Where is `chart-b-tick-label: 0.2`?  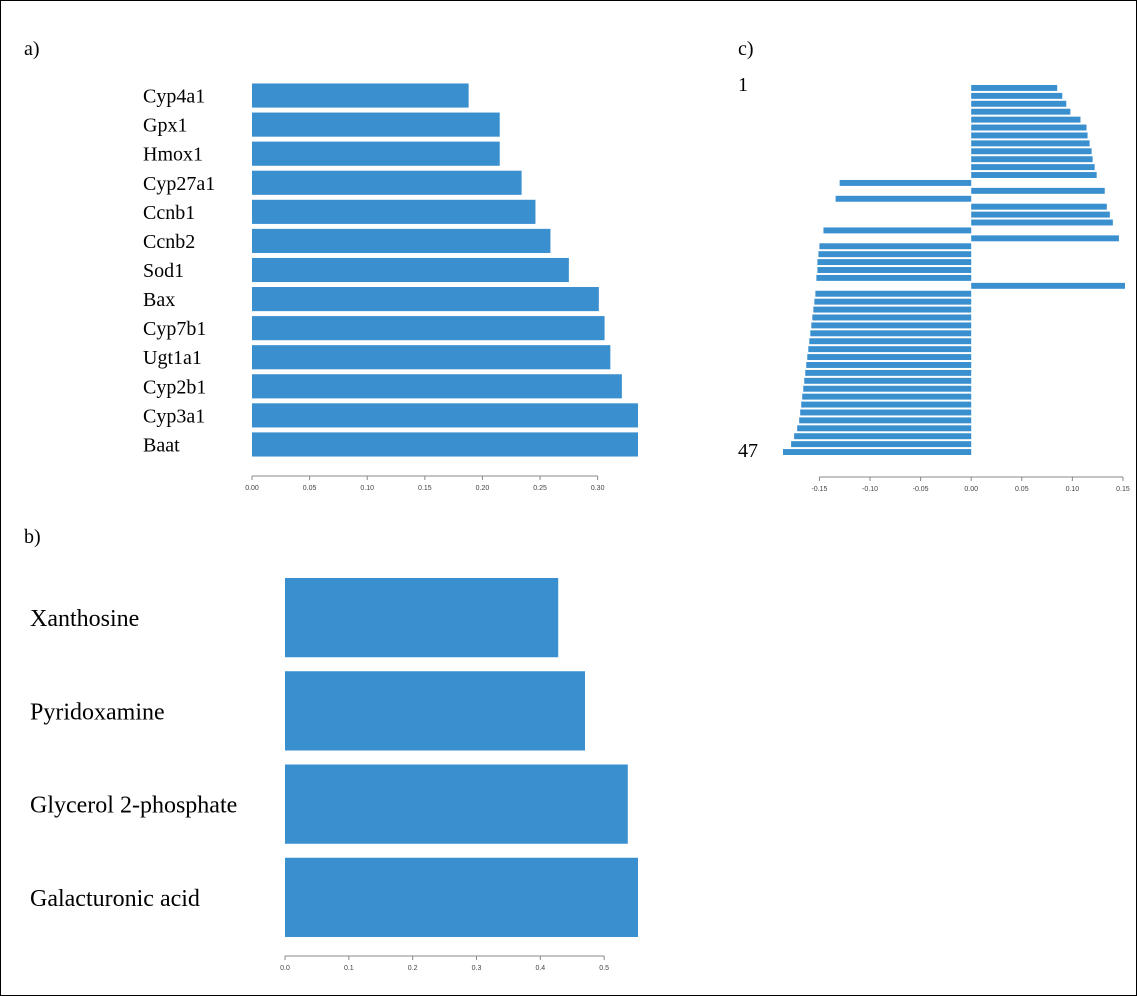 chart-b-tick-label: 0.2 is located at coordinates (413, 968).